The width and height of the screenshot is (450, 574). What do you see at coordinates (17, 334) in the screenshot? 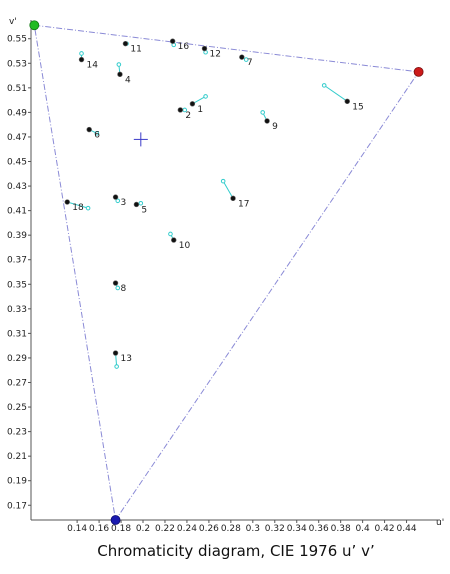
I see `y-tick-label: 0.31` at bounding box center [17, 334].